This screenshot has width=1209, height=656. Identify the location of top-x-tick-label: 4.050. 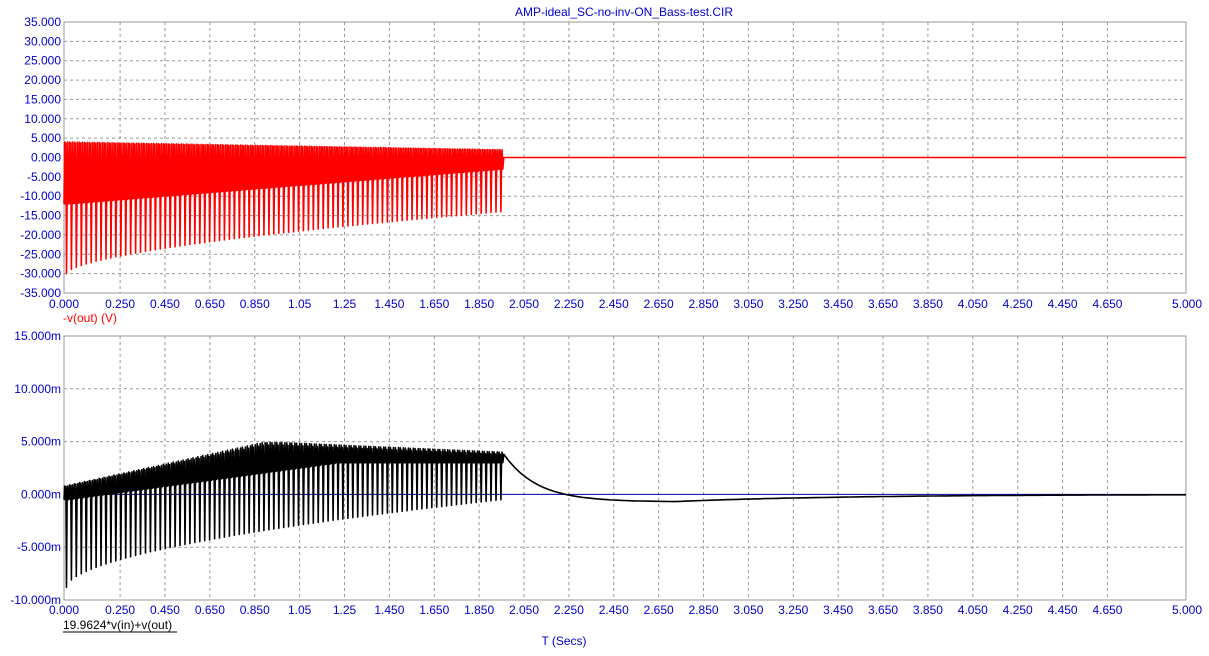
(973, 304).